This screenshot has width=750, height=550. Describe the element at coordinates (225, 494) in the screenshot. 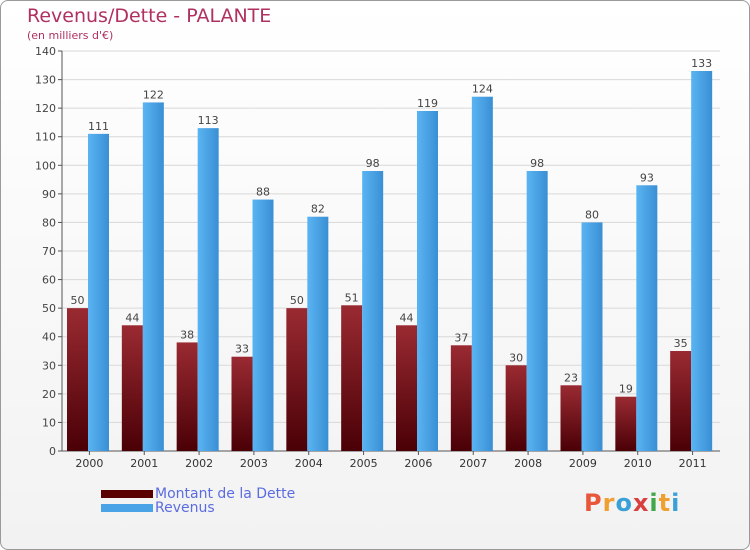

I see `legend-label-debt: Montant de la Dette` at that location.